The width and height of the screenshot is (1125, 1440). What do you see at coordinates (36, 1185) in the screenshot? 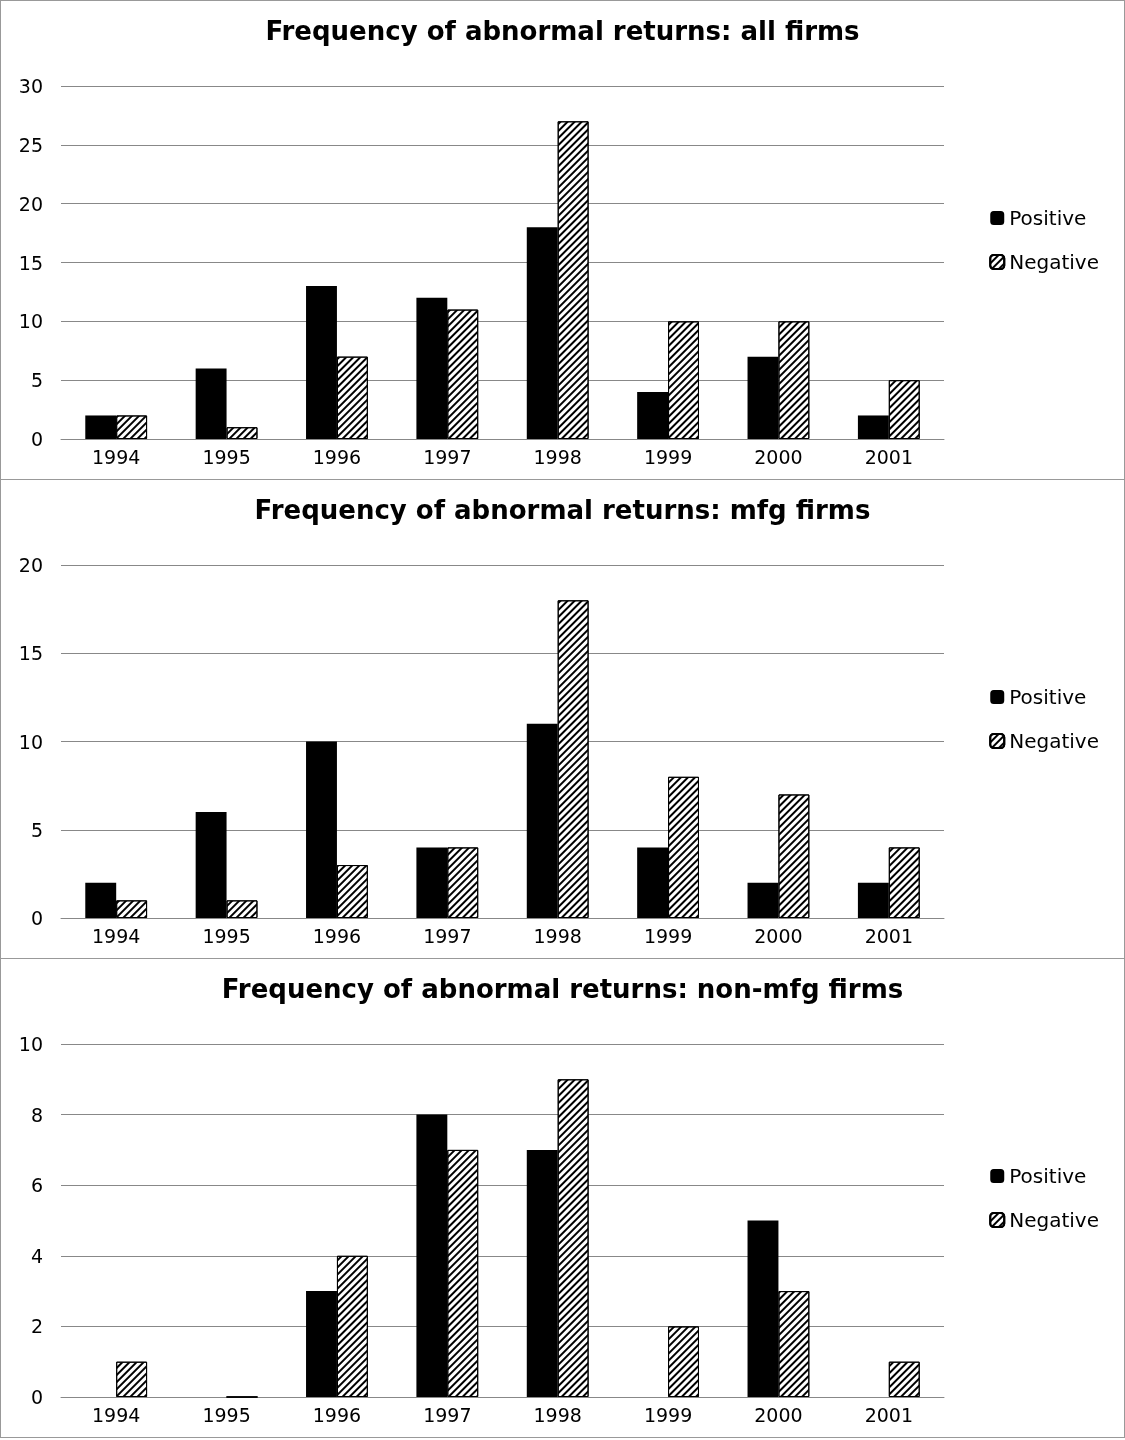
I see `y-tick-label: 6` at bounding box center [36, 1185].